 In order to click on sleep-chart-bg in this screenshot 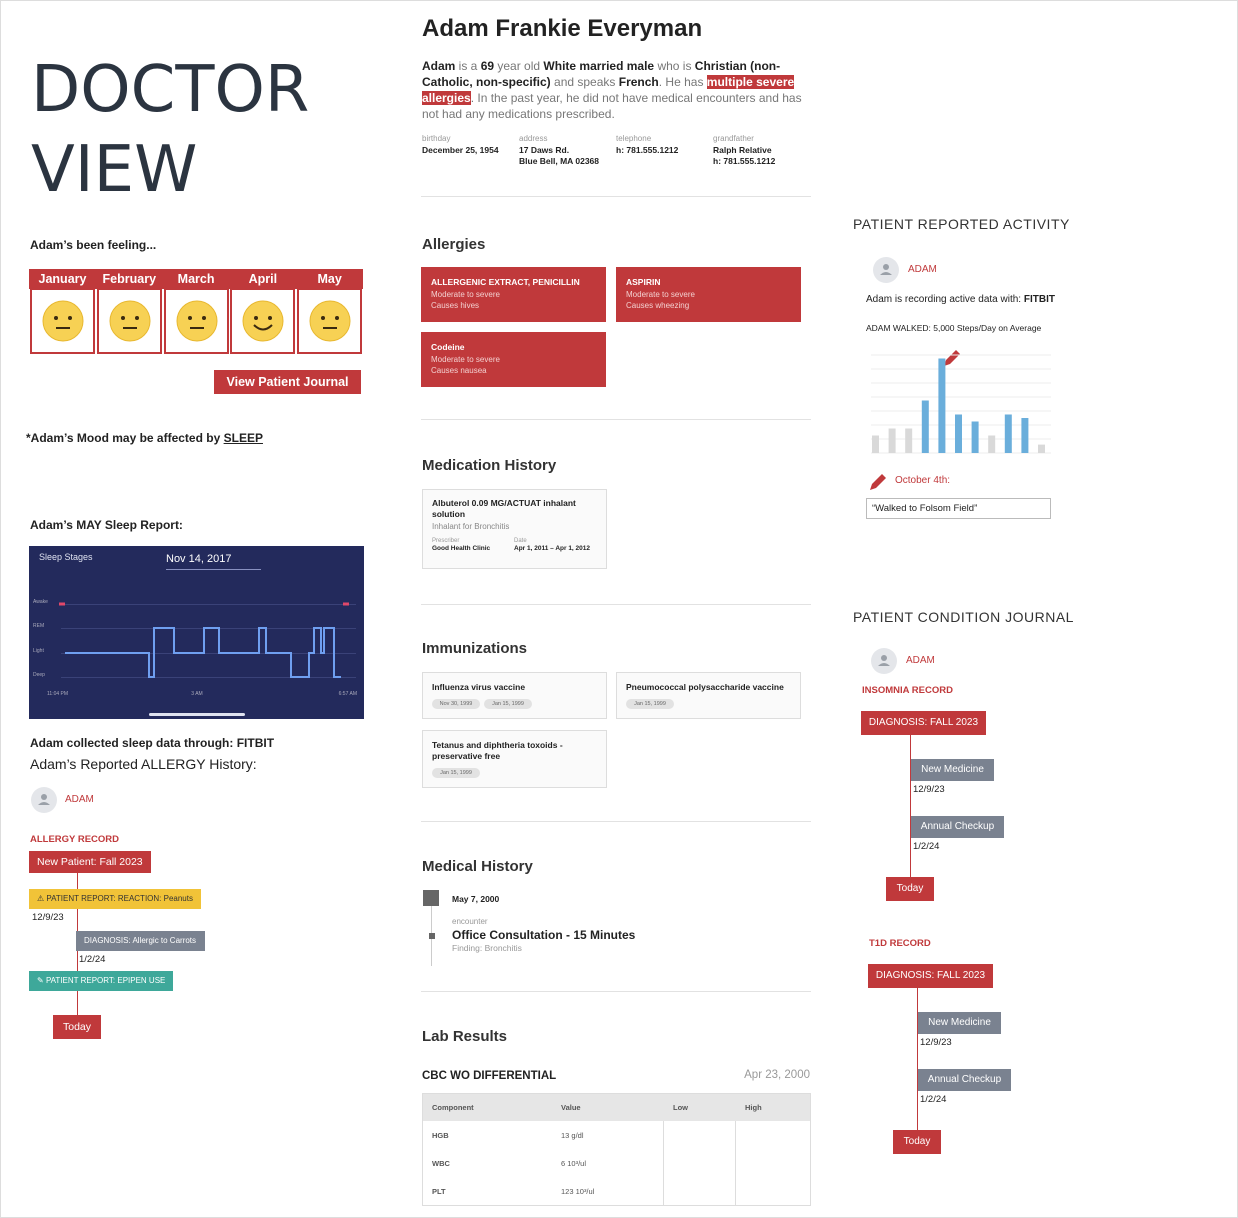, I will do `click(196, 632)`.